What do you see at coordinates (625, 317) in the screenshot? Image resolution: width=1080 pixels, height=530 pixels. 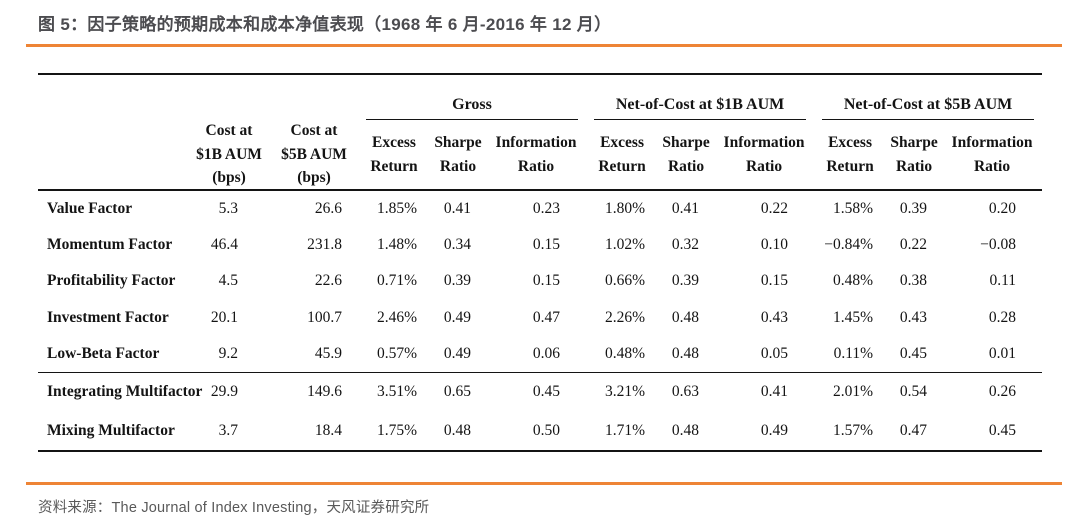 I see `value-cell: 2.26%` at bounding box center [625, 317].